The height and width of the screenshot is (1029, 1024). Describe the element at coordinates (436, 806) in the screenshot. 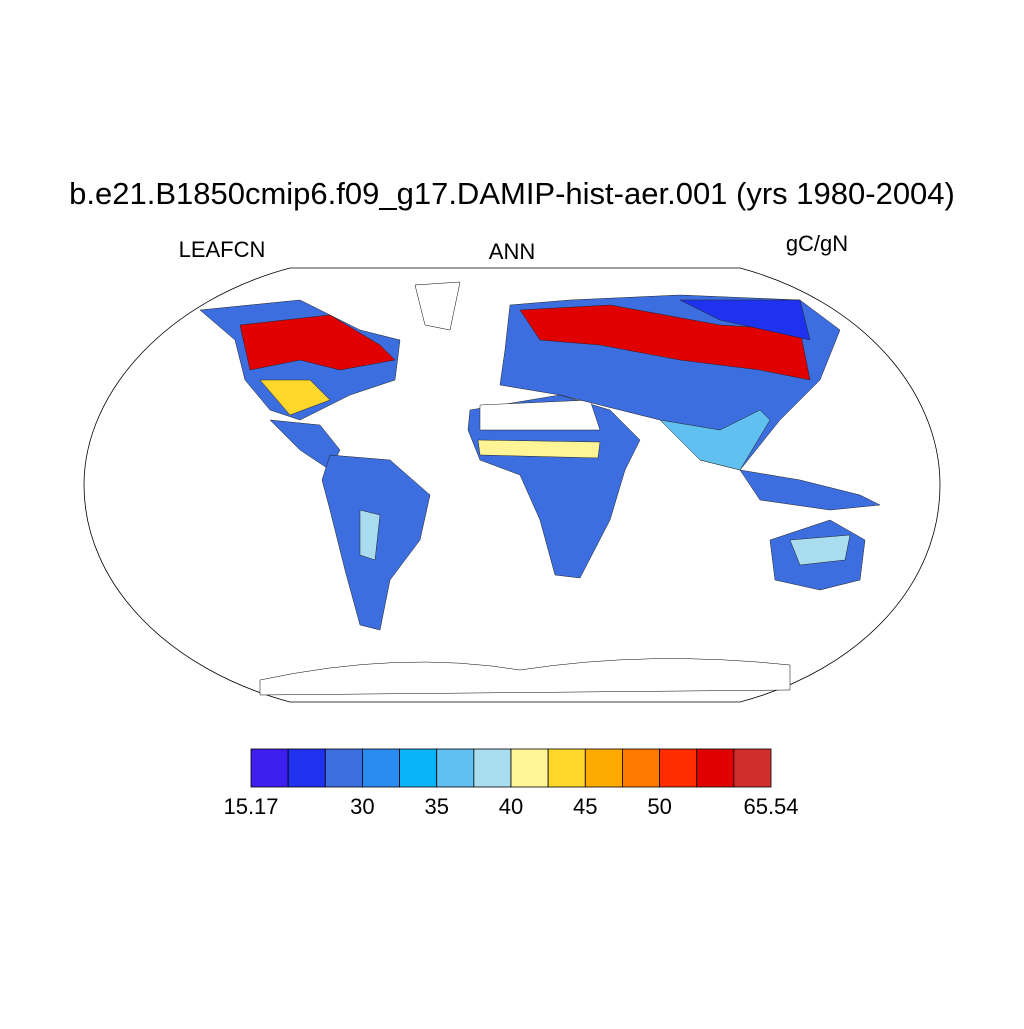

I see `colorbar-label: 35` at that location.